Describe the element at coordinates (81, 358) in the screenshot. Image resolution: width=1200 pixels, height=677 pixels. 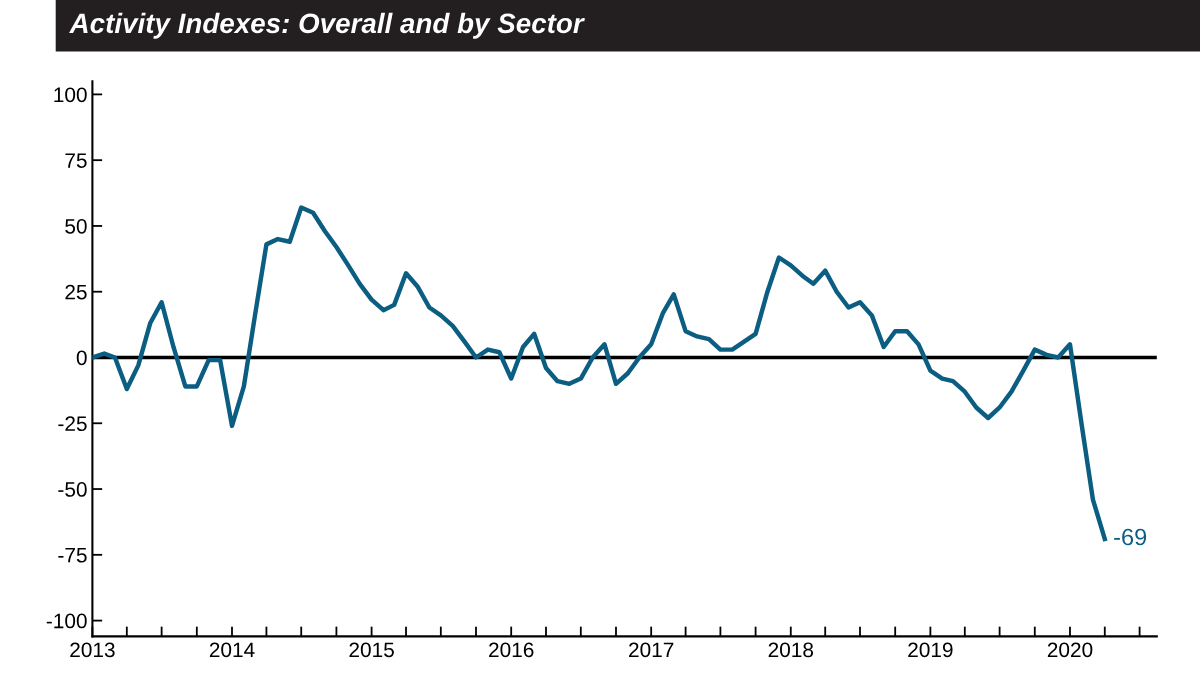
I see `y-tick-label: 0` at that location.